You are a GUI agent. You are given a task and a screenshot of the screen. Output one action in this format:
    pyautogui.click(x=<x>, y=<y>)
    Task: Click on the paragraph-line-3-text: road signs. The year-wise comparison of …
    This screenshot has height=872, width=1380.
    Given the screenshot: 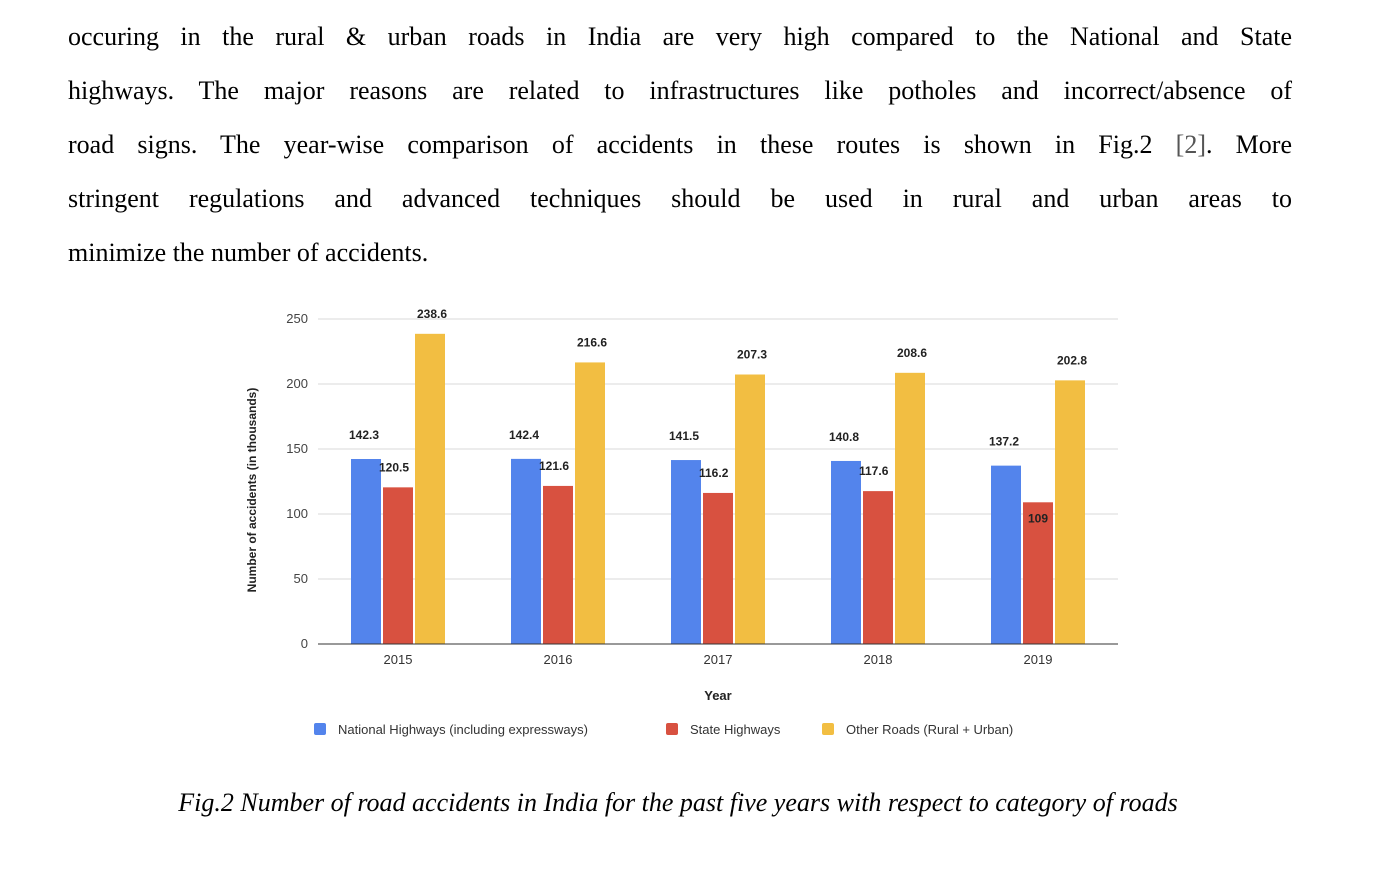 What is the action you would take?
    pyautogui.click(x=610, y=144)
    